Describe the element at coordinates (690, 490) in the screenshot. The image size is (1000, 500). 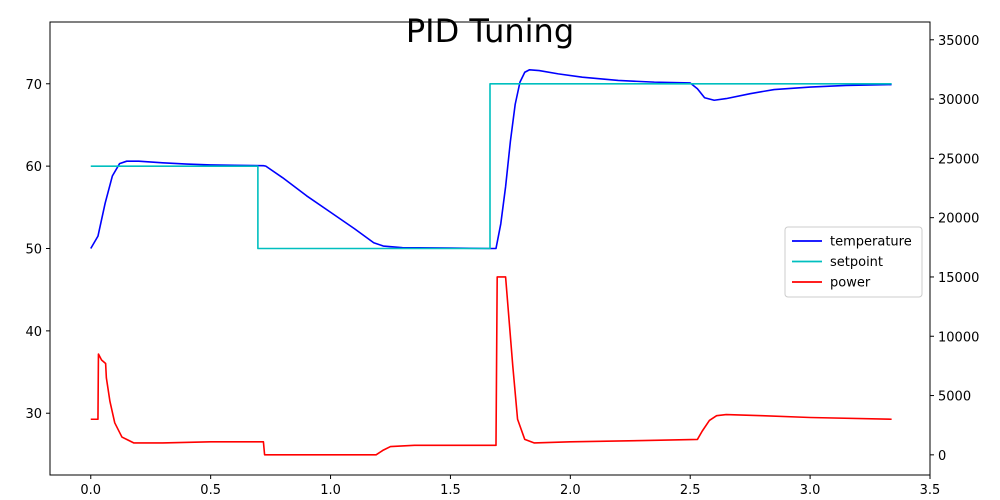
I see `x-tick-label: 2.5` at that location.